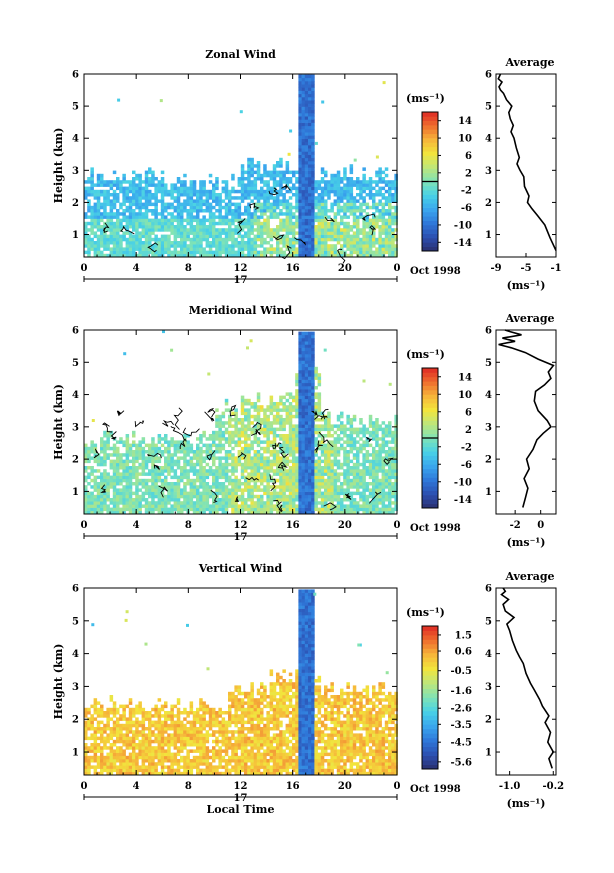 The height and width of the screenshot is (873, 614). Describe the element at coordinates (430, 127) in the screenshot. I see `colorbar-swatch` at that location.